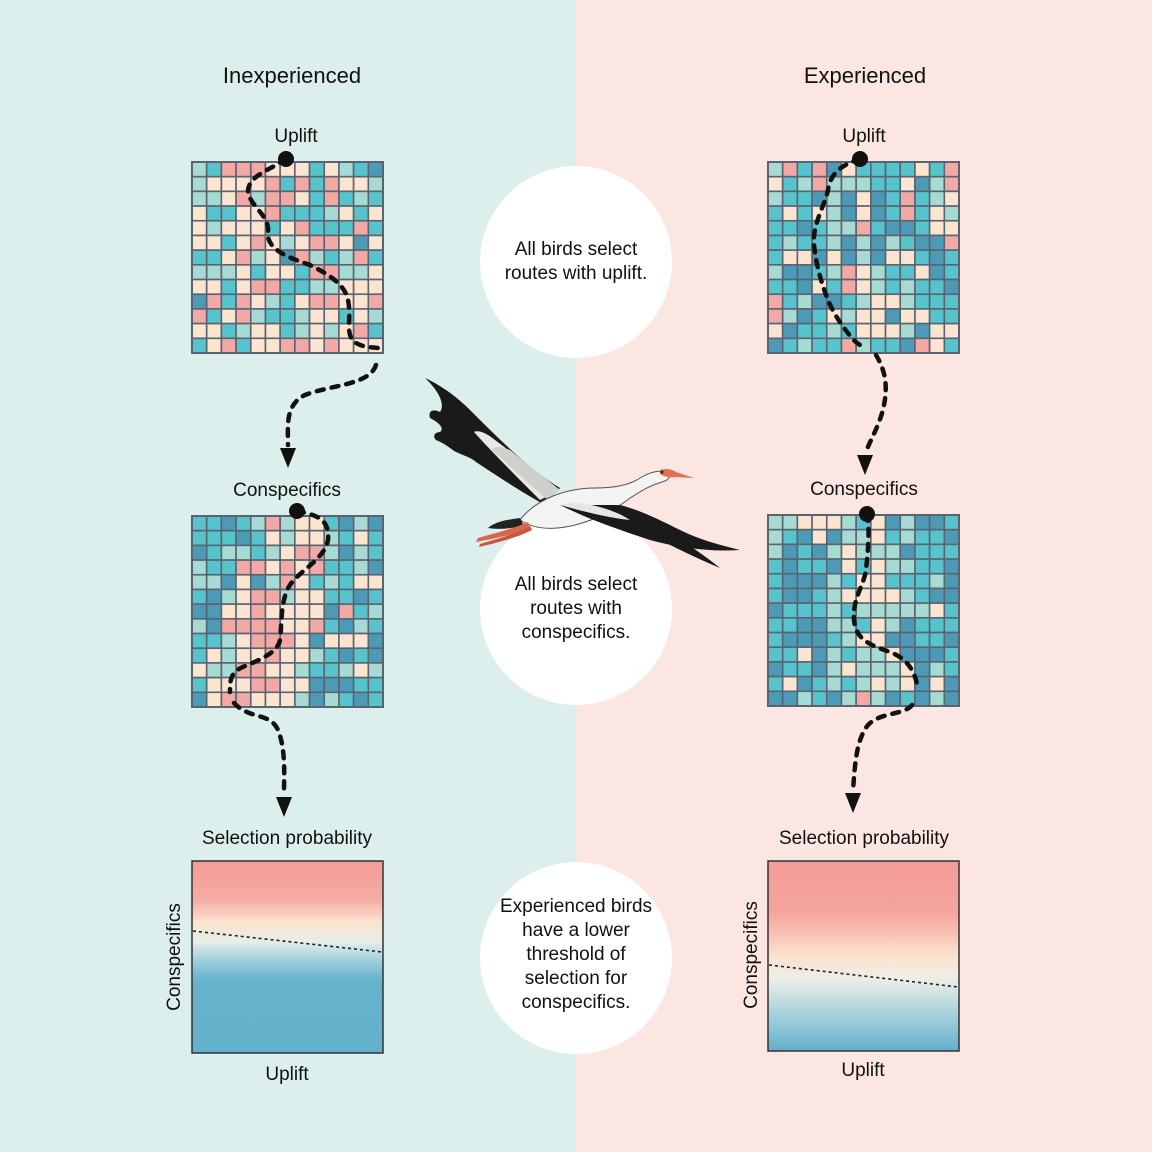  What do you see at coordinates (287, 490) in the screenshot?
I see `left-conspecifics-label: Conspecifics` at bounding box center [287, 490].